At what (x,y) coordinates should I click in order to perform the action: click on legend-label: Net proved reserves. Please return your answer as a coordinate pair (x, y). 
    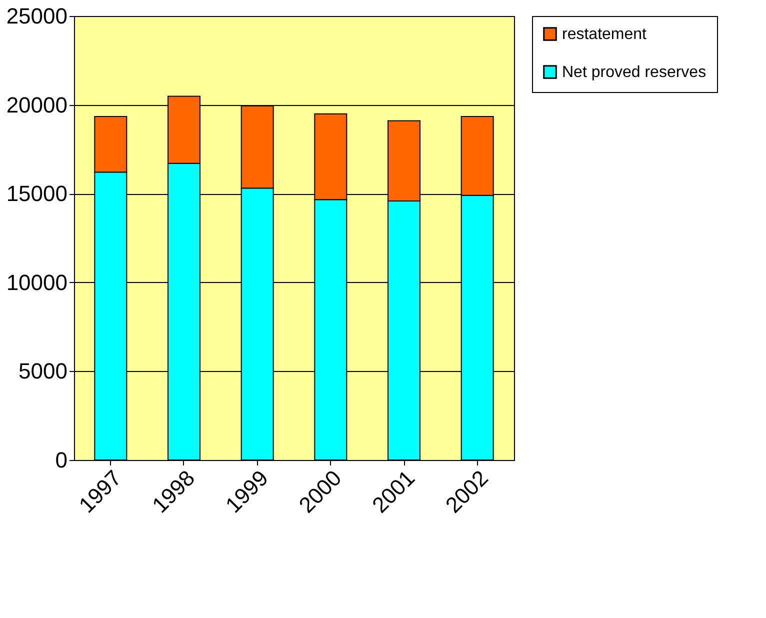
    Looking at the image, I should click on (634, 72).